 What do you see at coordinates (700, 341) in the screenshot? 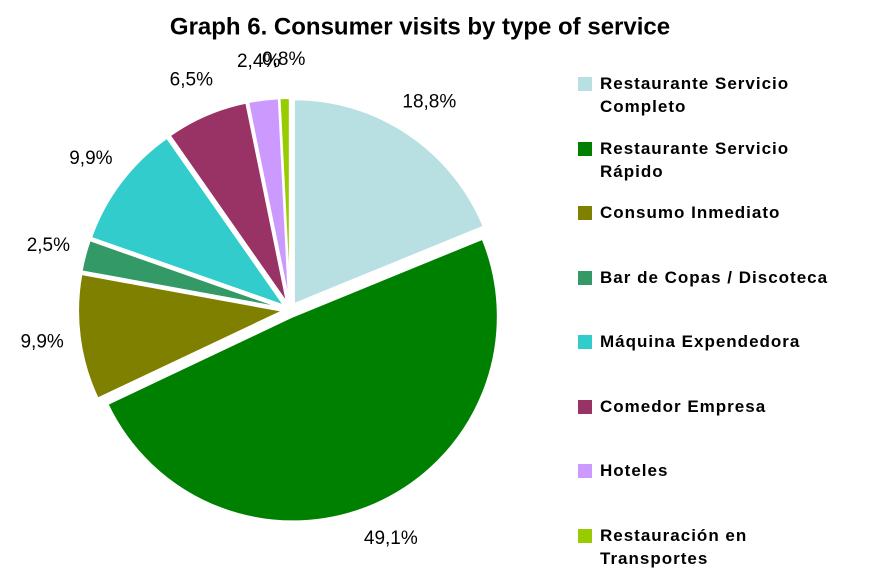
I see `legend-label: Máquina Expendedora` at bounding box center [700, 341].